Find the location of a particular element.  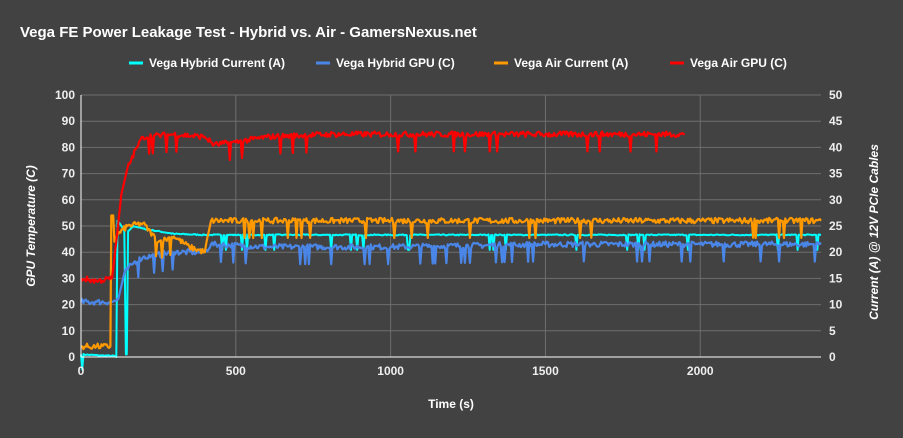

legend-label: Vega Hybrid Current (A) is located at coordinates (217, 63).